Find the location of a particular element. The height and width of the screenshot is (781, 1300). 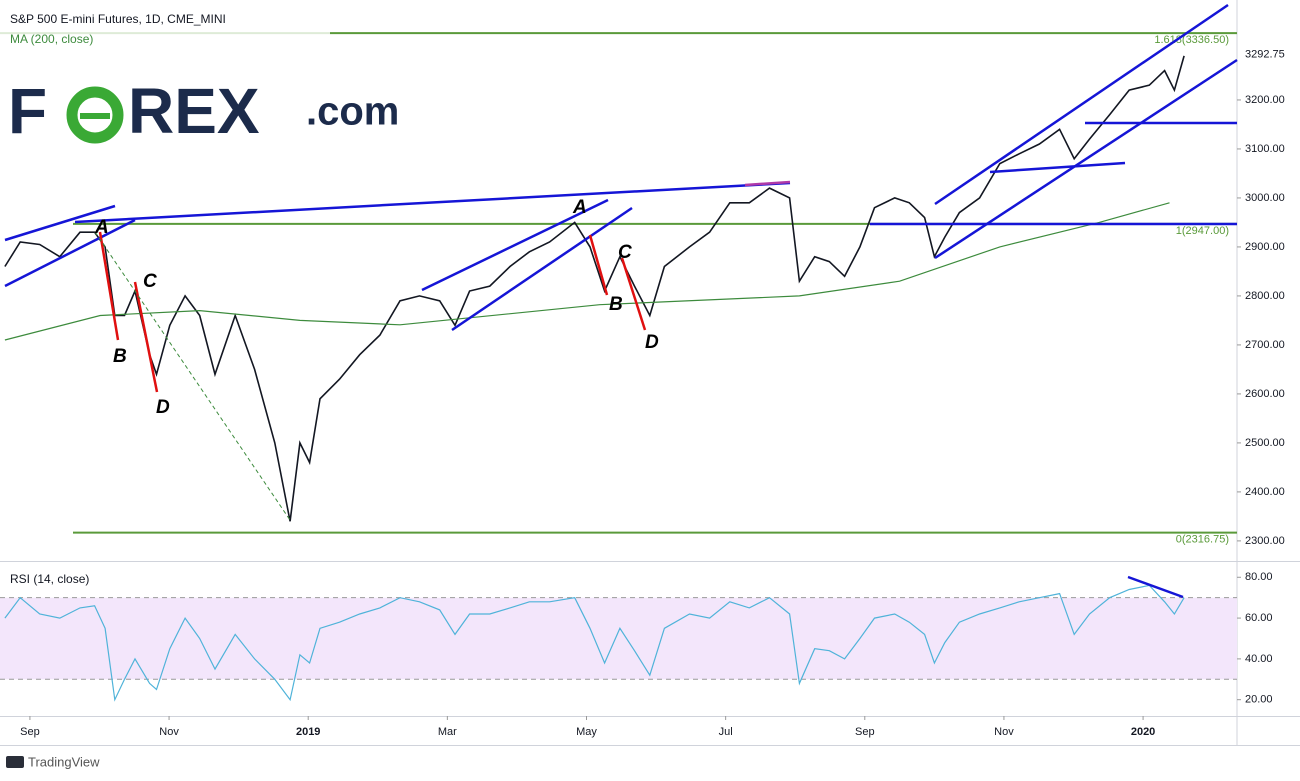

logo-suffix: .com is located at coordinates (352, 112).